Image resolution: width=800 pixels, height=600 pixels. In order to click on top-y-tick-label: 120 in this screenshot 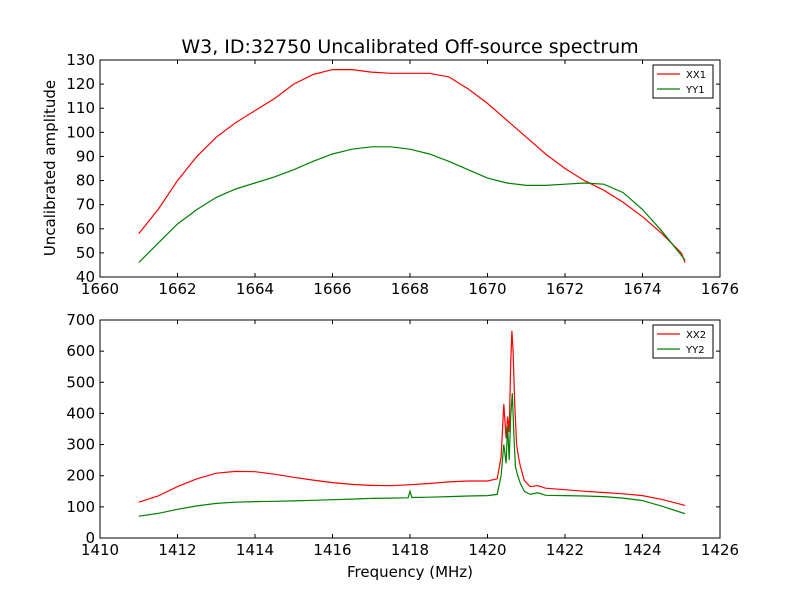, I will do `click(80, 84)`.